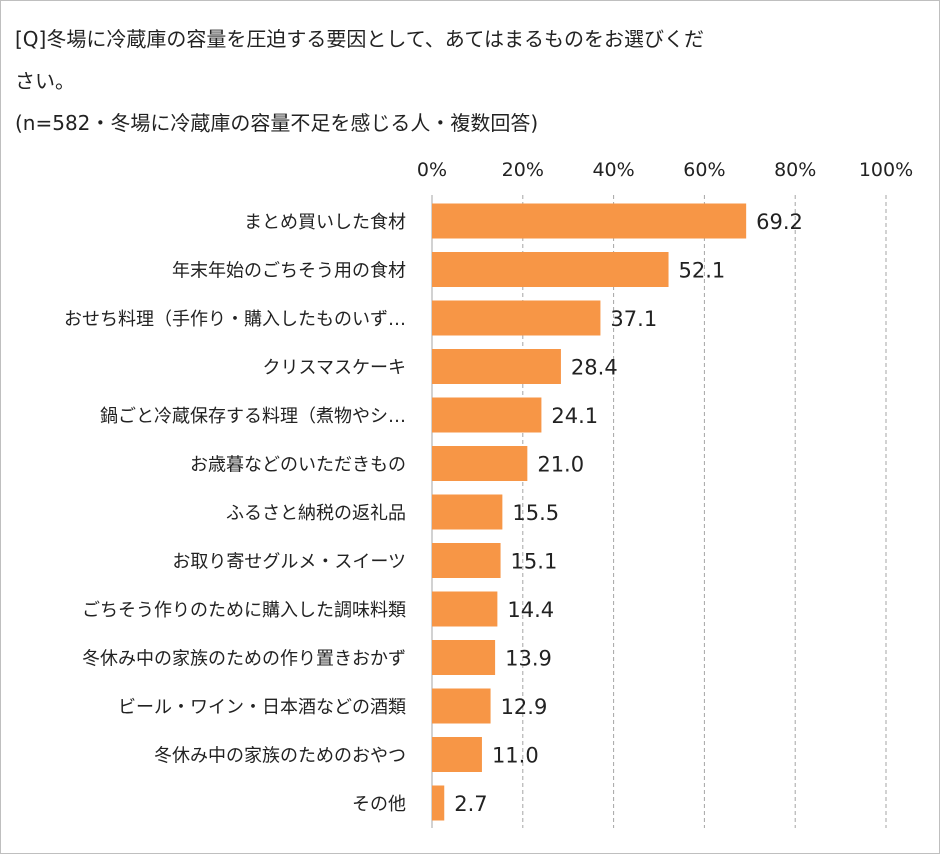 The height and width of the screenshot is (854, 940). What do you see at coordinates (289, 271) in the screenshot?
I see `category-label: 年末年始のごちそう用の食材` at bounding box center [289, 271].